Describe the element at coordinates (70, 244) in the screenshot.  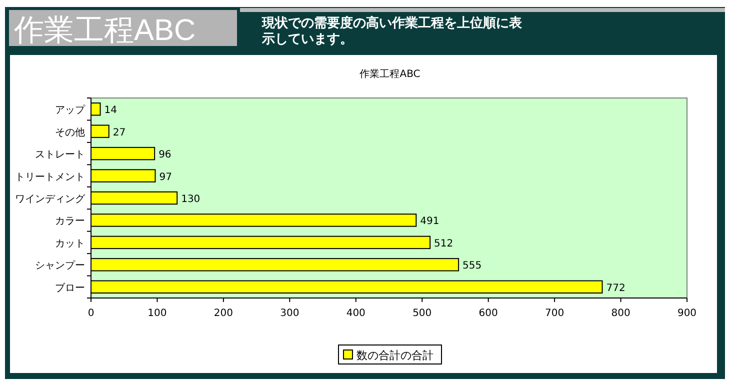
I see `y-tick-label: カット` at that location.